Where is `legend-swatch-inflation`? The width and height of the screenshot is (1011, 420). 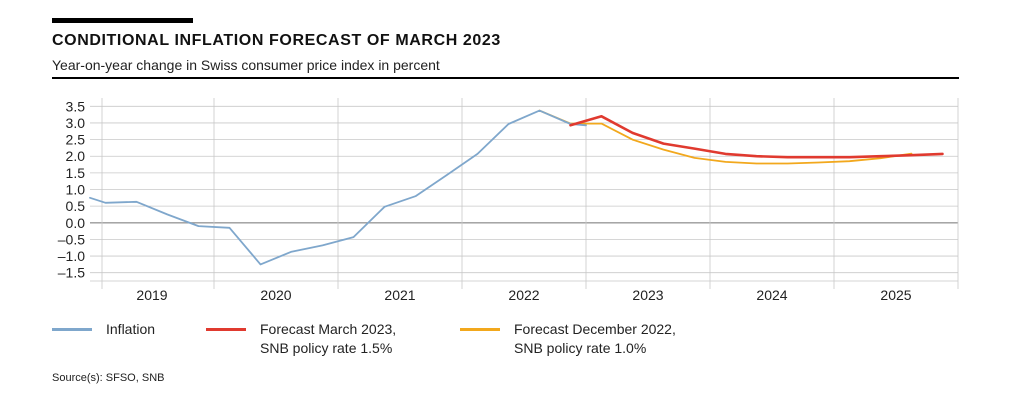
legend-swatch-inflation is located at coordinates (72, 329).